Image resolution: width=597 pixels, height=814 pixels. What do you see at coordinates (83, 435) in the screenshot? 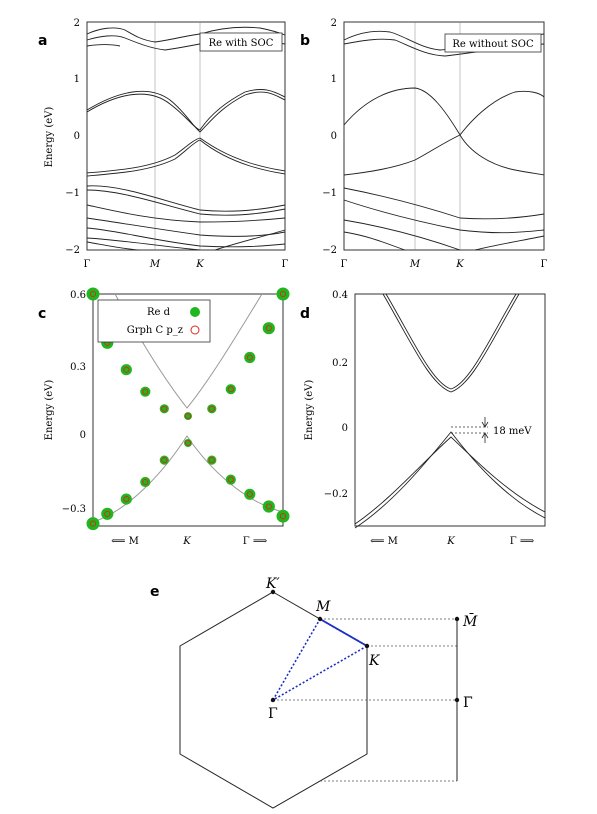
I see `panel-c-ytick-0: 0` at bounding box center [83, 435].